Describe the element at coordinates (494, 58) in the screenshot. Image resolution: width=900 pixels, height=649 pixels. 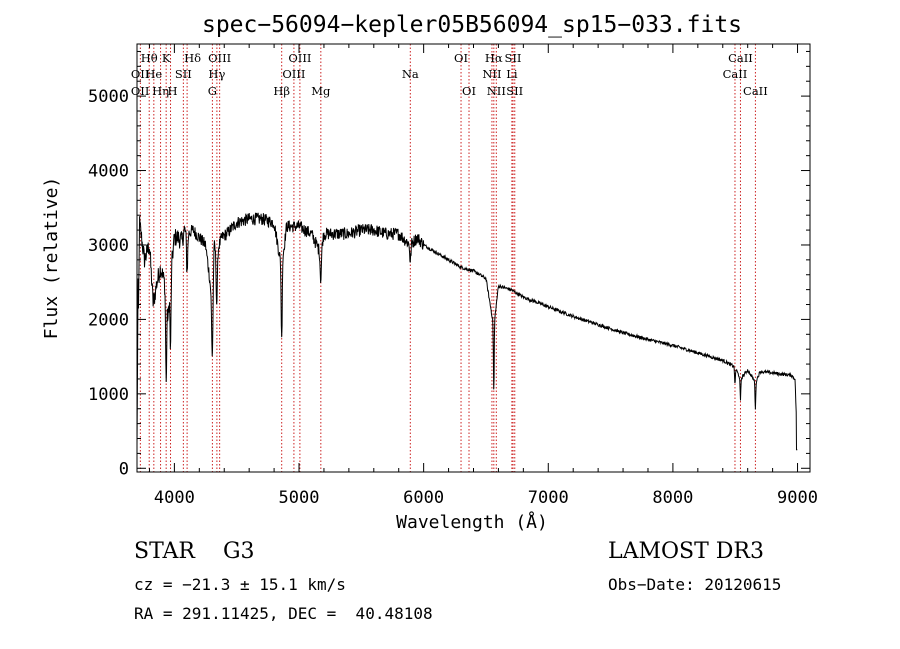
I see `spectral-line-label: Hα` at that location.